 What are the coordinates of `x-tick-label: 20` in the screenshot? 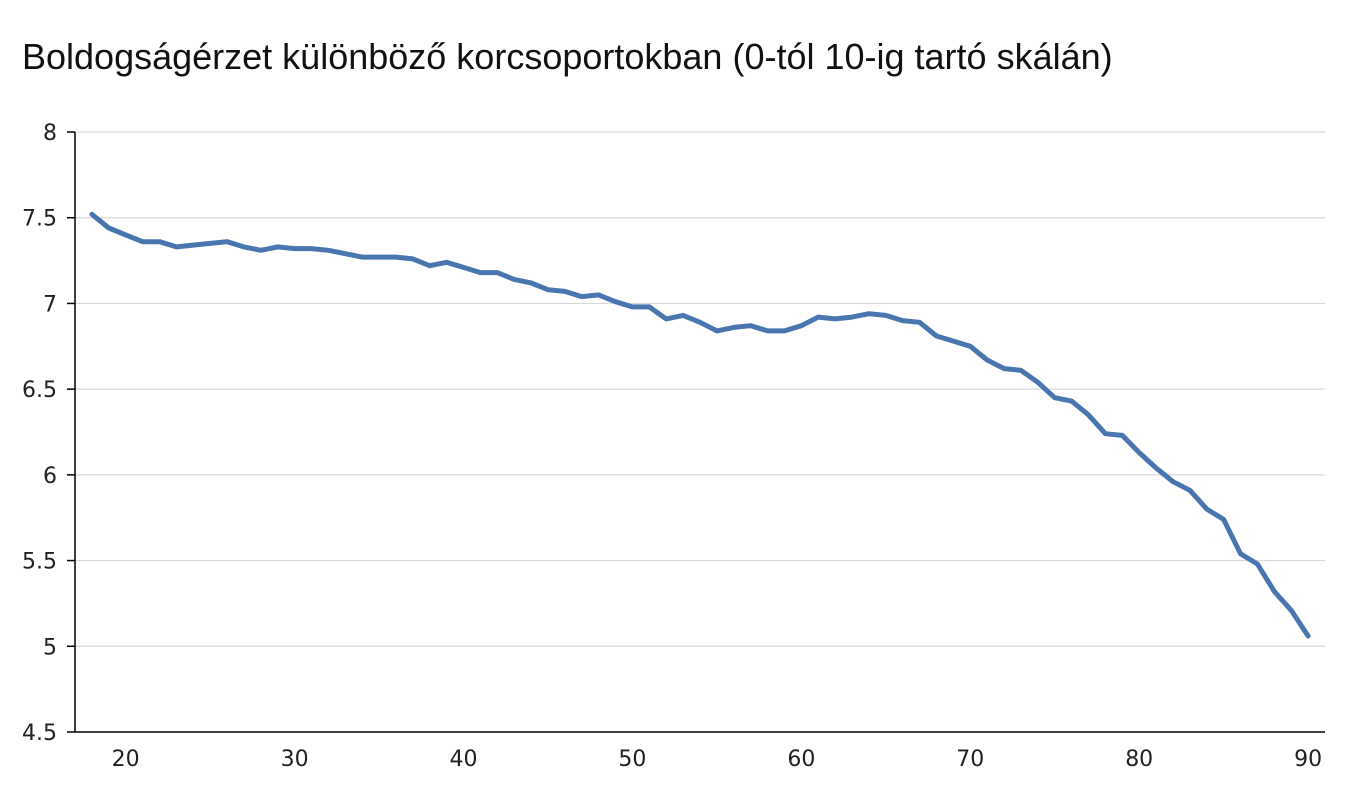 It's located at (126, 759).